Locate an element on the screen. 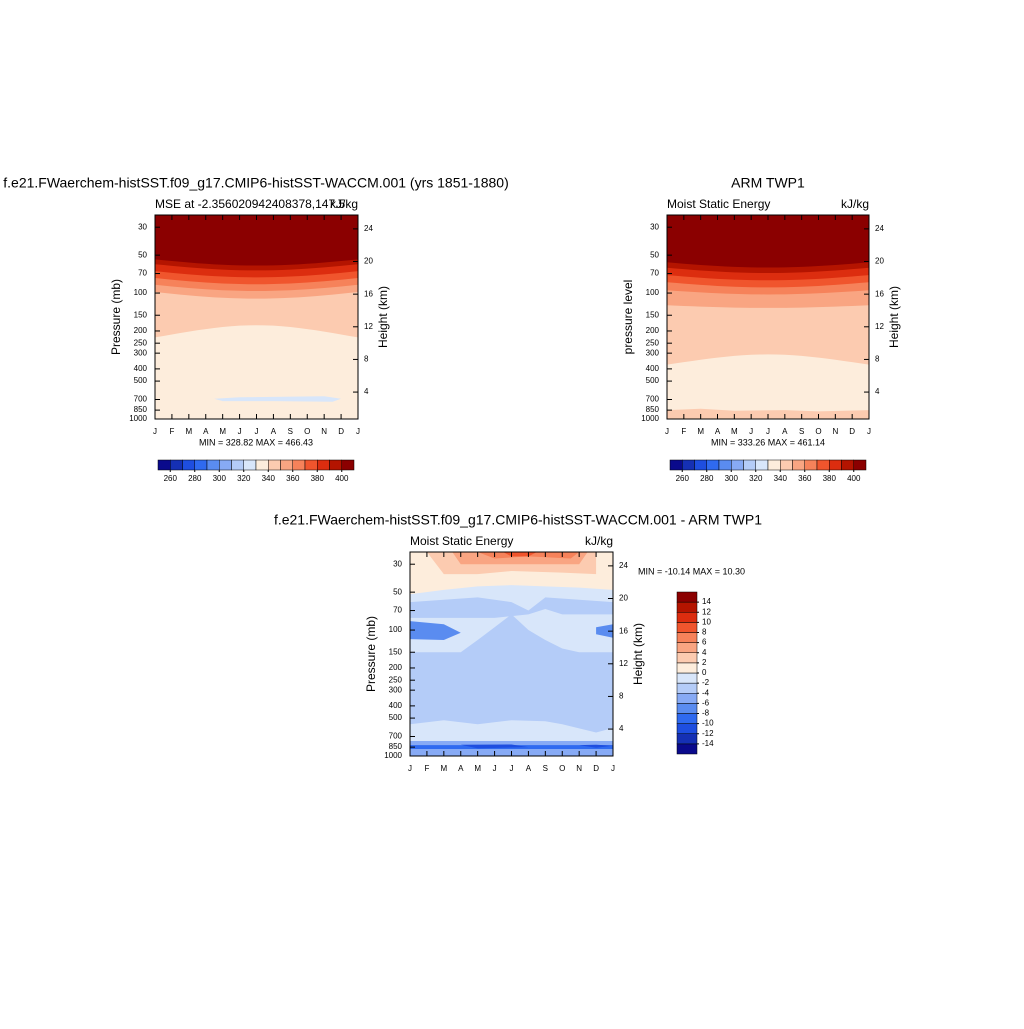  colorbar-tick-label: 2 is located at coordinates (704, 662).